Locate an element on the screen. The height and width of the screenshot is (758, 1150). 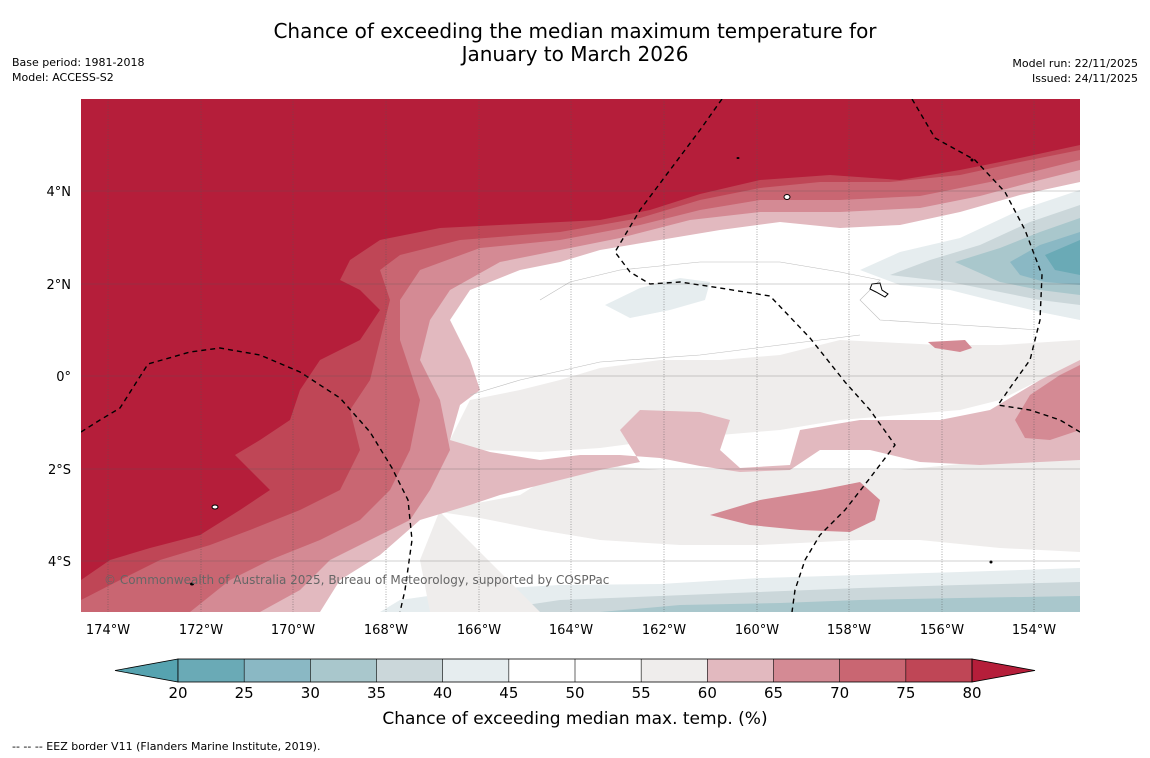
colorbar-tick-label: 75 is located at coordinates (906, 693).